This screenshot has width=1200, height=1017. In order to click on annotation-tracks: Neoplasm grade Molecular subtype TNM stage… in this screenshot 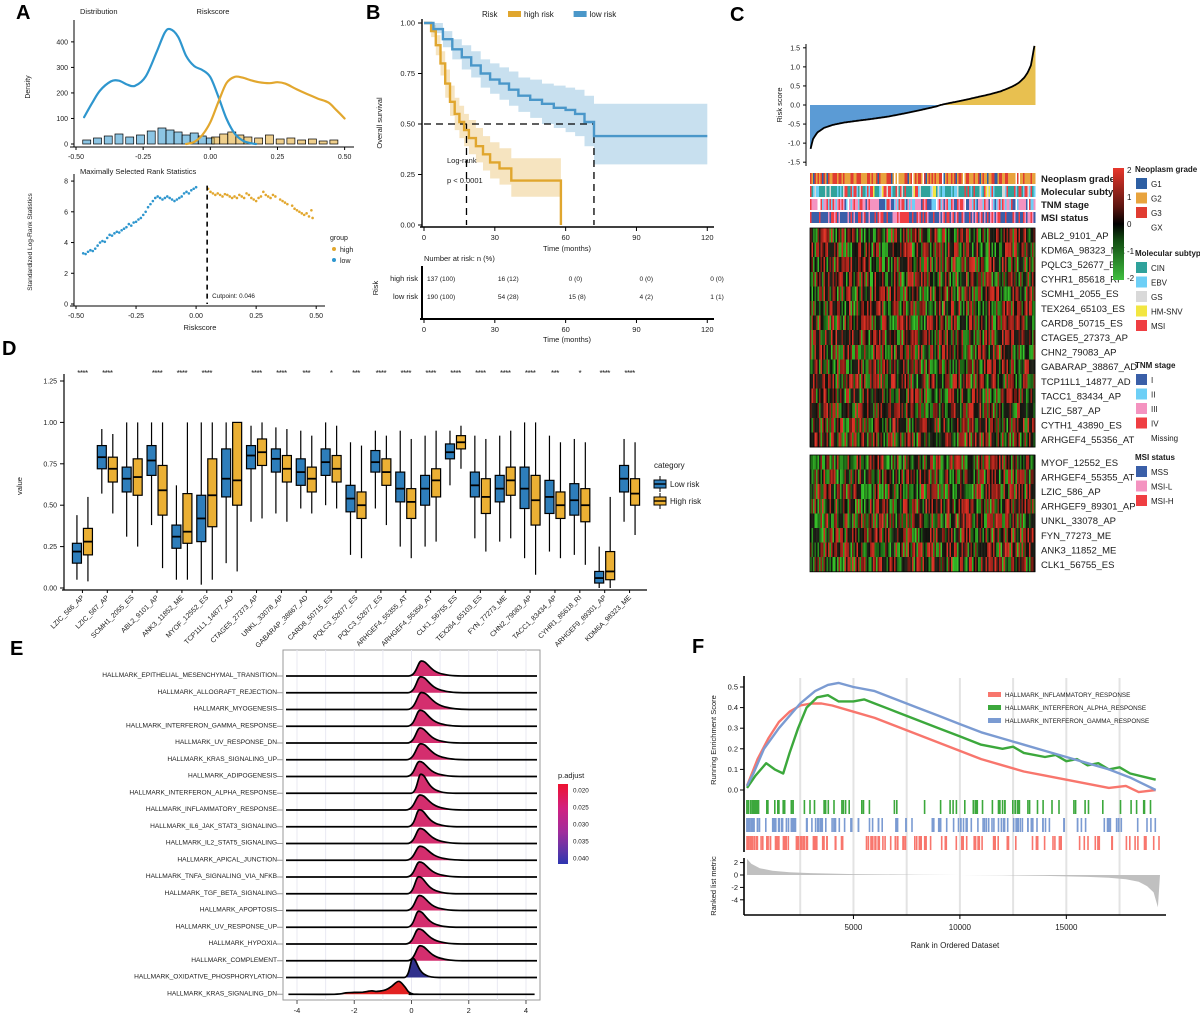, I will do `click(967, 198)`.